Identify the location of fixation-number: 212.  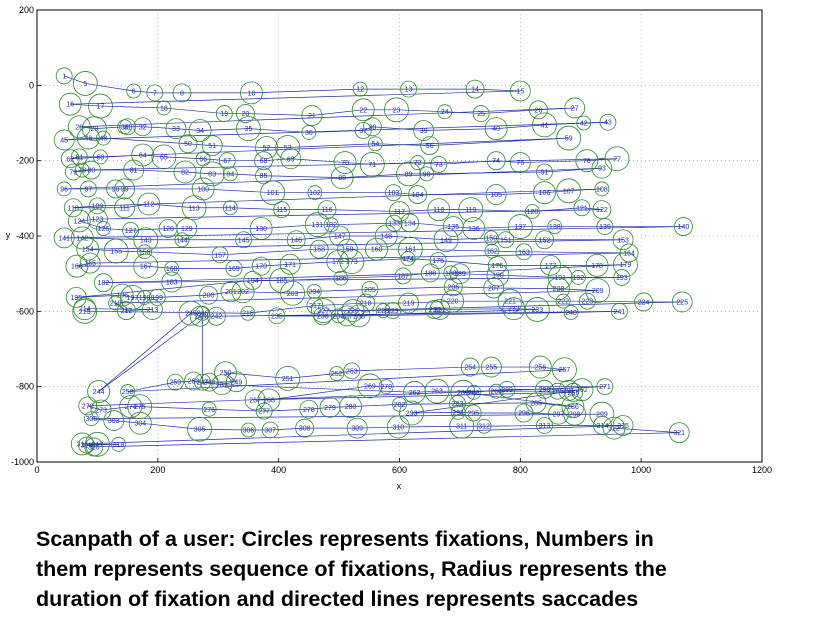
(127, 311).